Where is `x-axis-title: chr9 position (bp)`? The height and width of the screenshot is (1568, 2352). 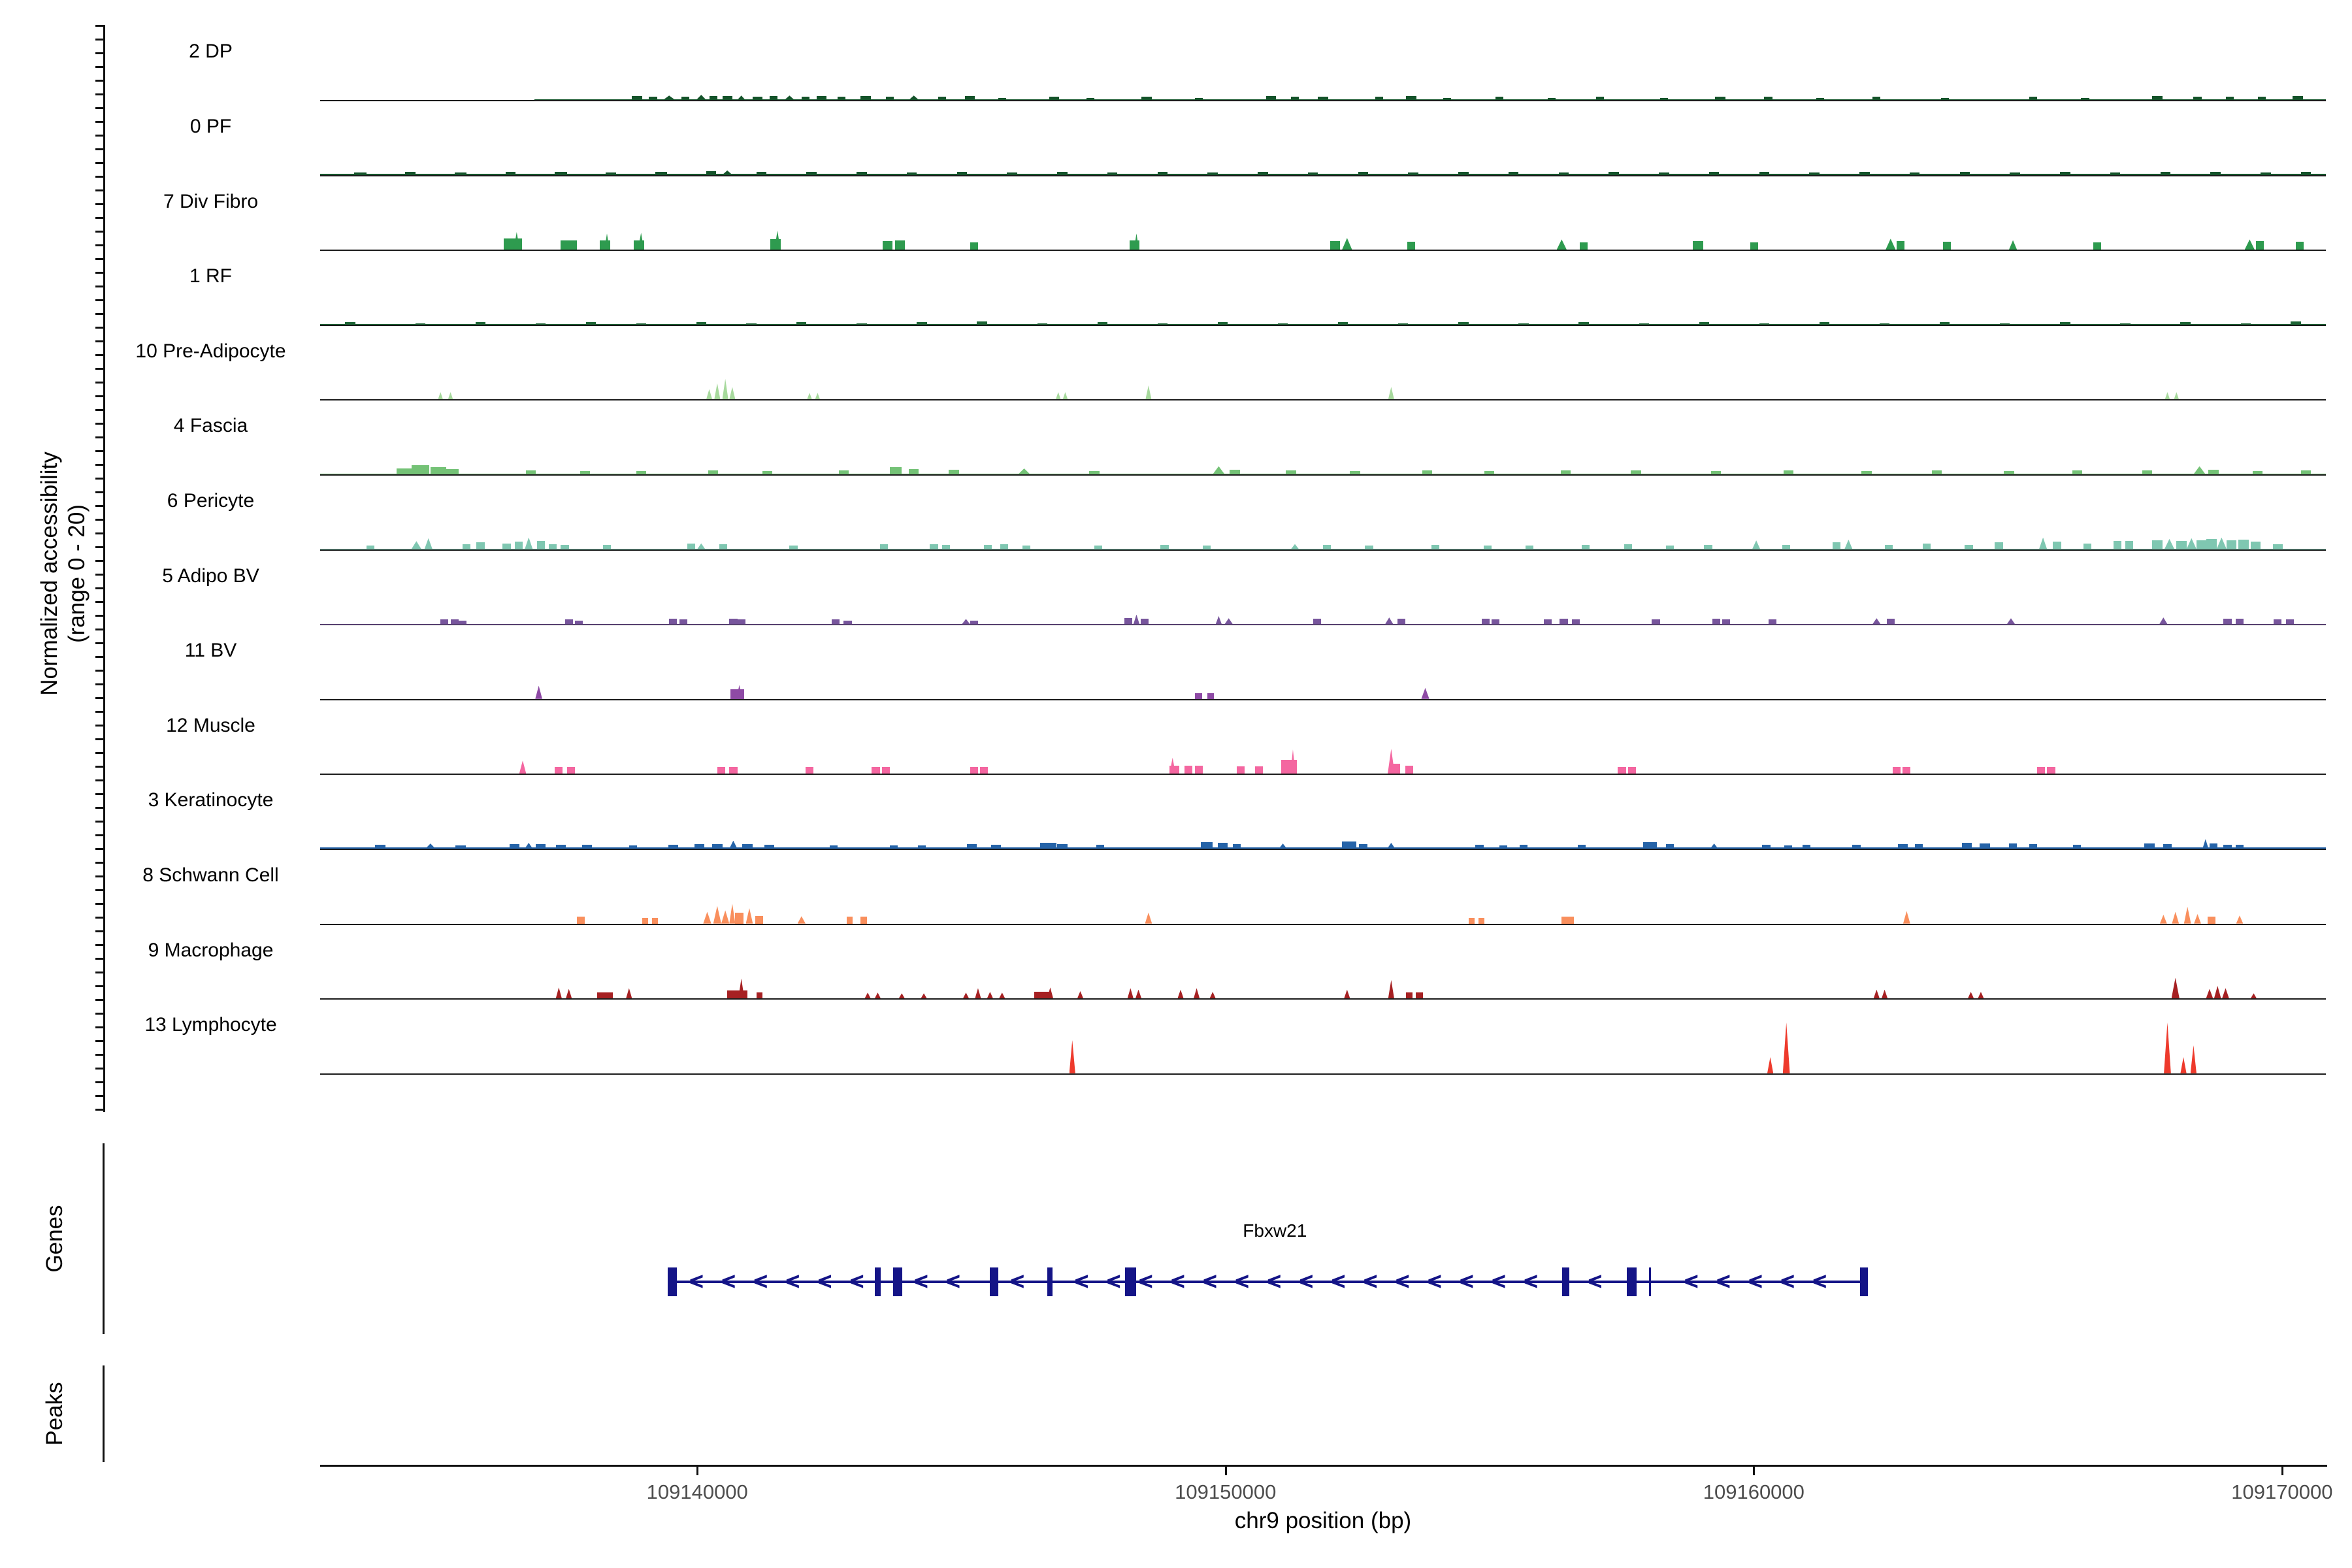 x-axis-title: chr9 position (bp) is located at coordinates (1323, 1520).